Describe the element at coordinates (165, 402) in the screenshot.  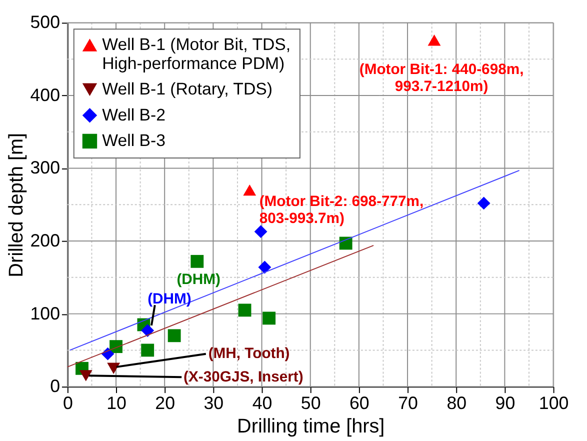
I see `x-tick-label: 20` at that location.